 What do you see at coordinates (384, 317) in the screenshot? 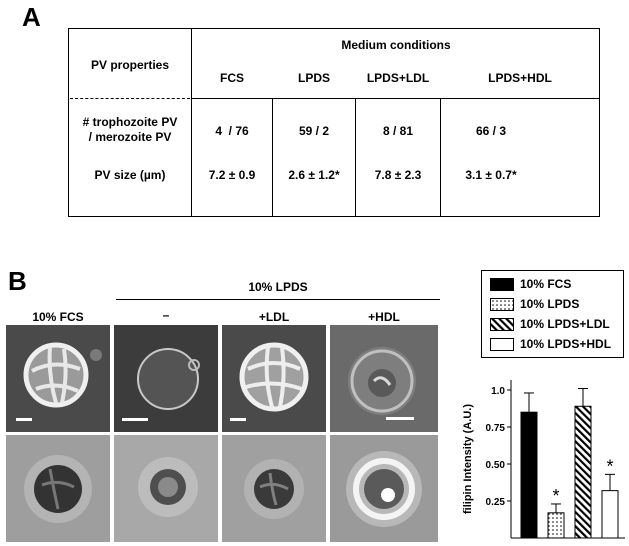
I see `micro-col-label-hdl: +HDL` at bounding box center [384, 317].